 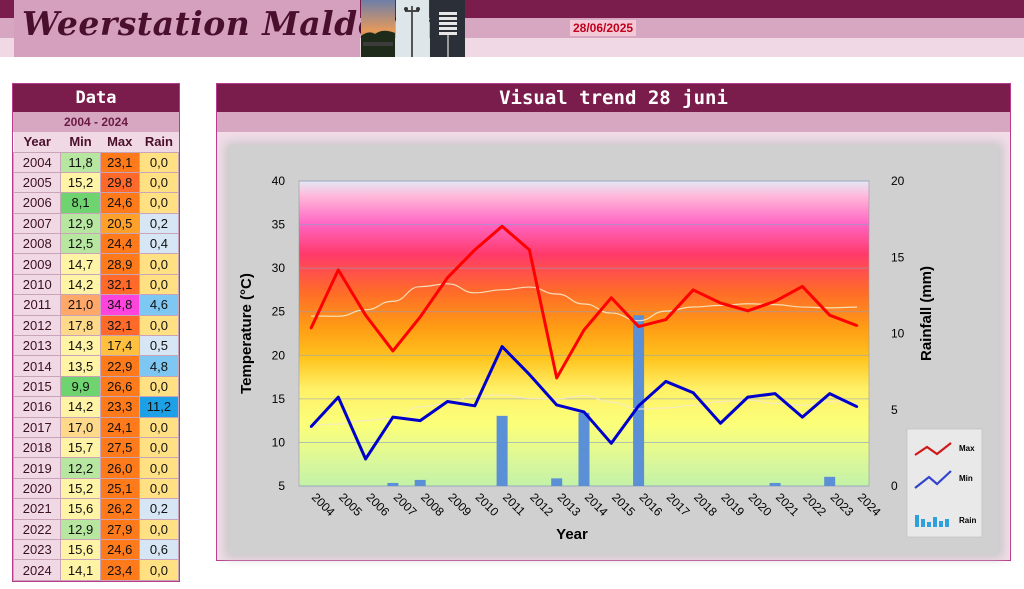 I want to click on cell-max: 23,3, so click(x=119, y=407).